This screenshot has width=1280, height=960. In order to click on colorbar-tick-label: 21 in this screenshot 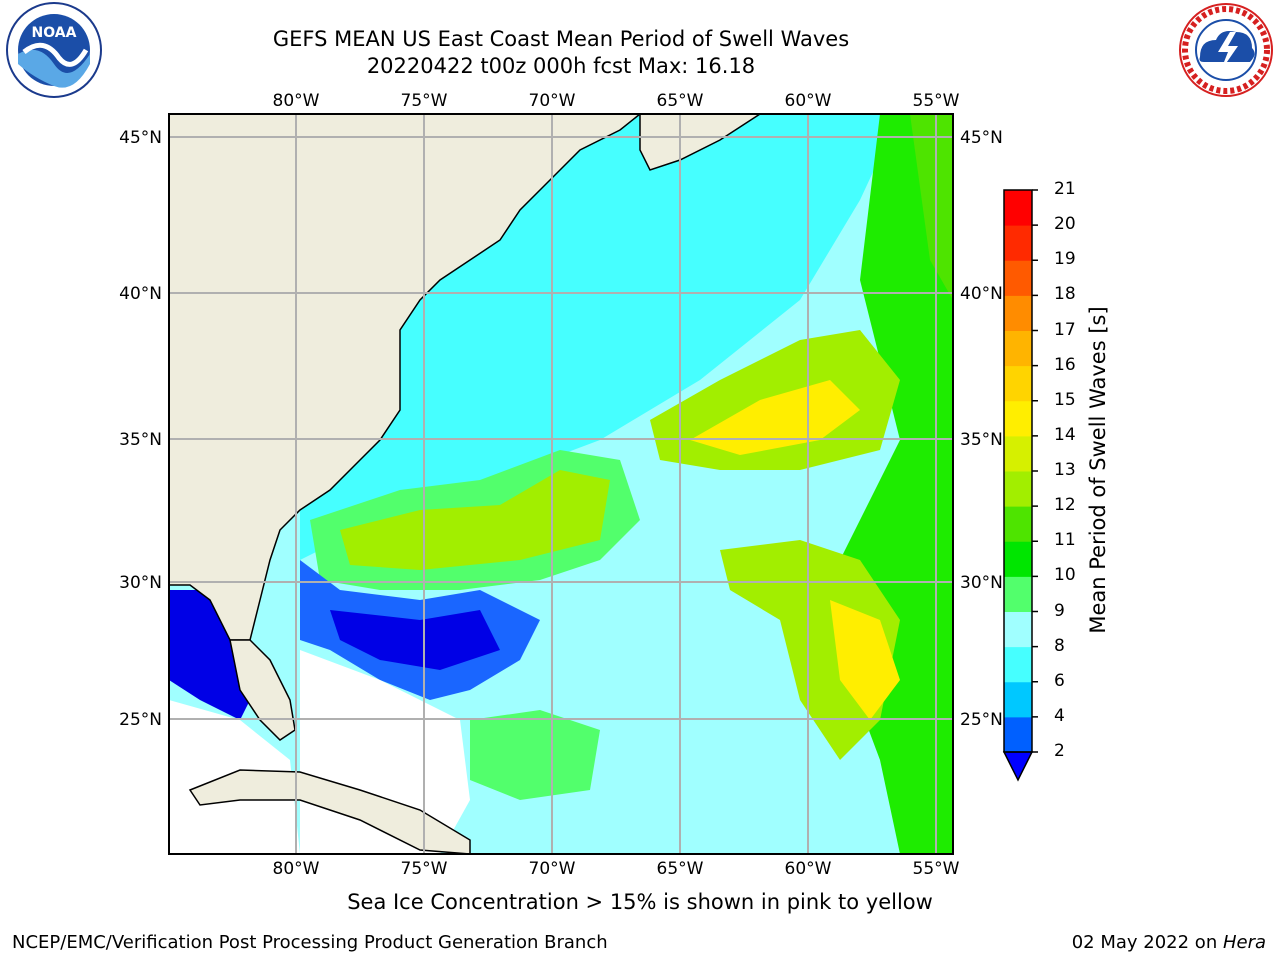, I will do `click(1065, 189)`.